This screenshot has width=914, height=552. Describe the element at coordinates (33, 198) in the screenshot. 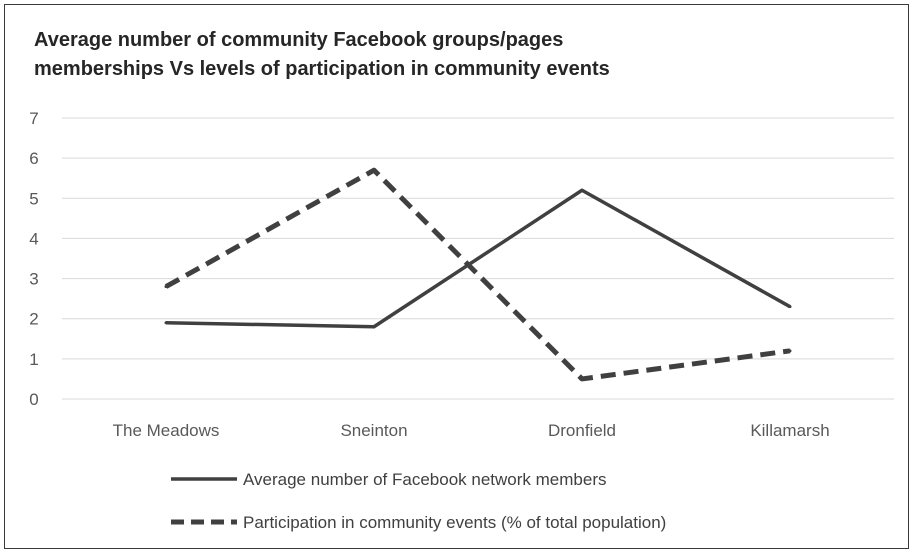

I see `y-tick-label: 5` at that location.